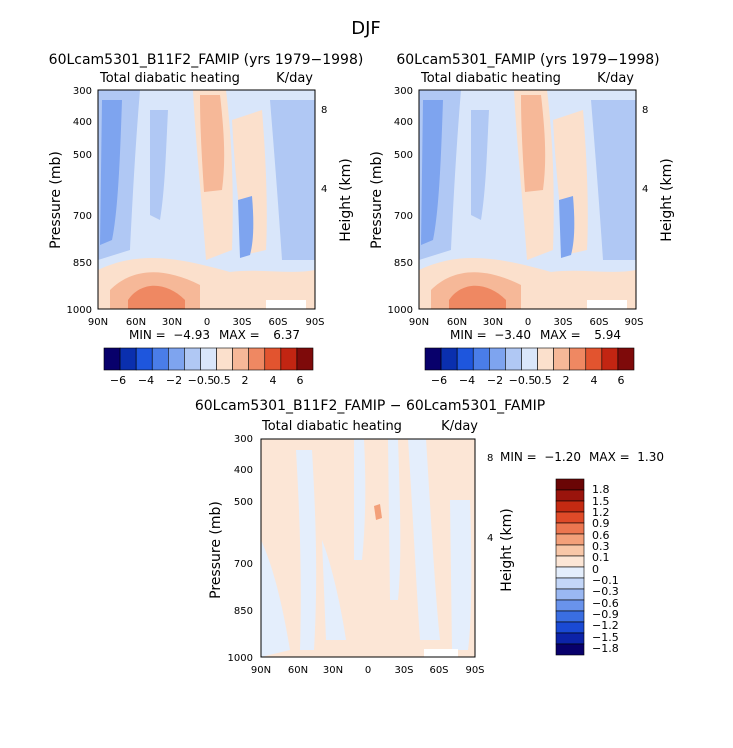 This screenshot has height=748, width=733. I want to click on panel-1-ylabel-right: Height (km), so click(346, 199).